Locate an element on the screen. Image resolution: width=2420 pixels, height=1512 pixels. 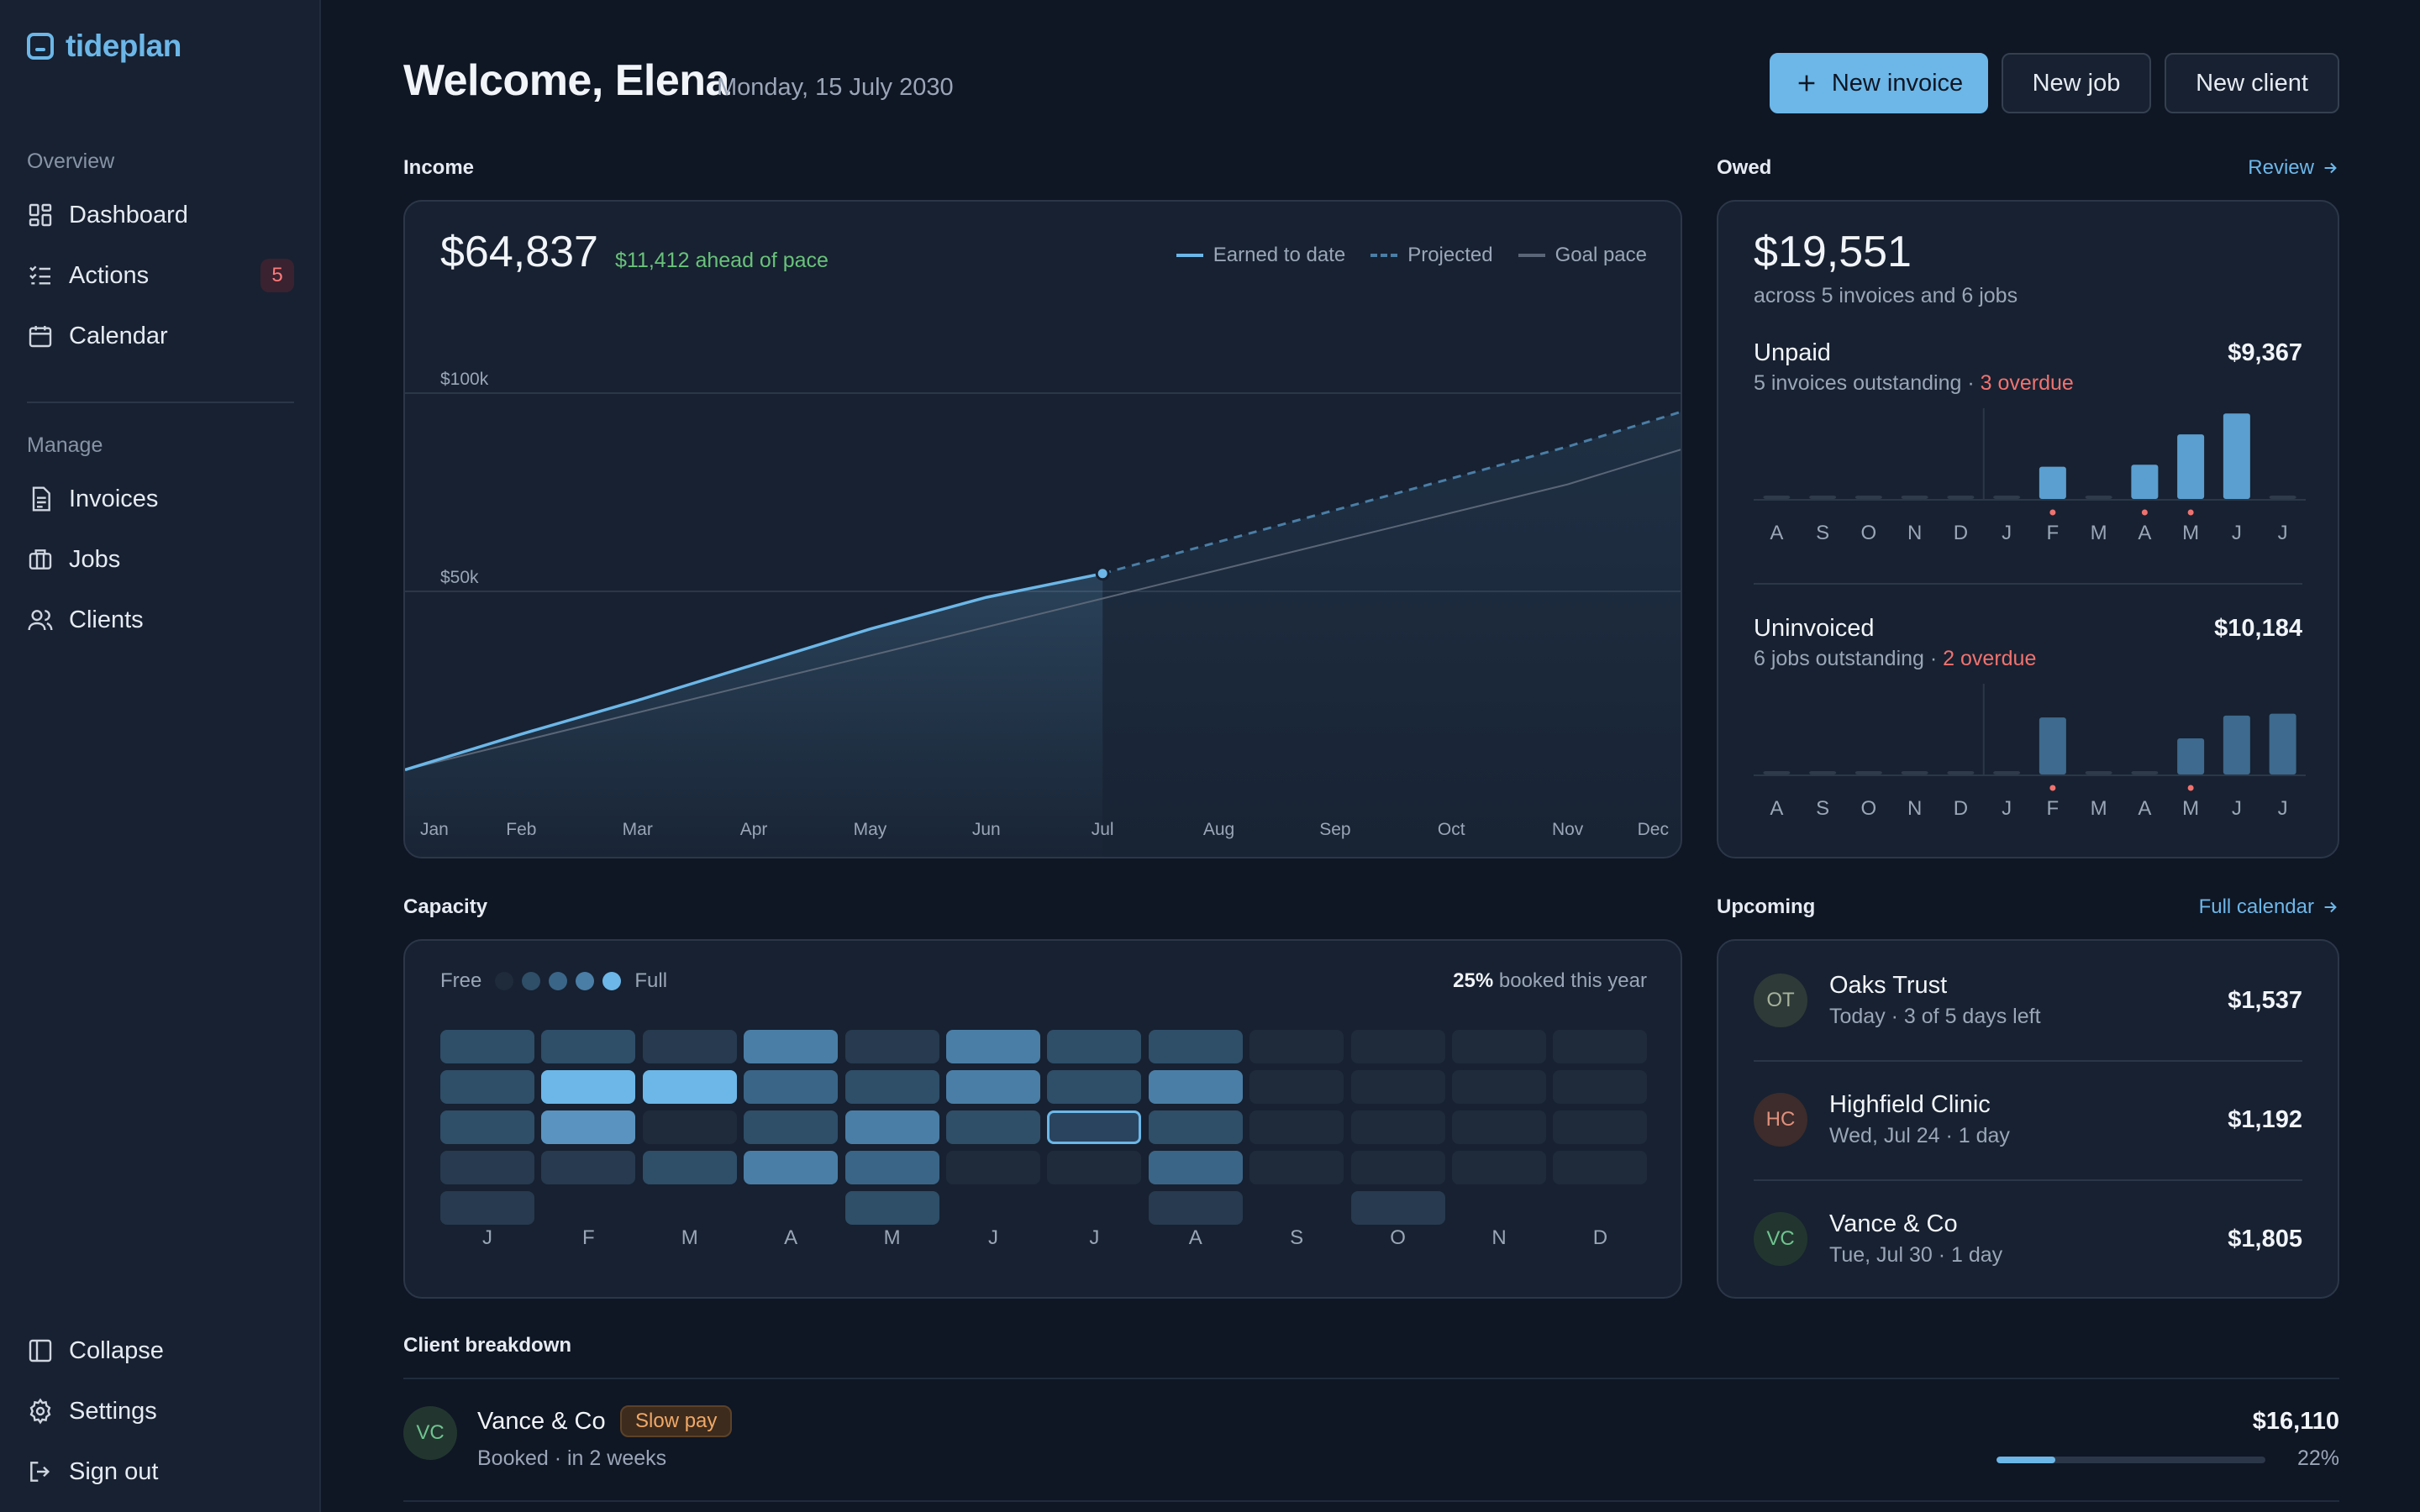
link-label: Full calendar is located at coordinates (2256, 906).